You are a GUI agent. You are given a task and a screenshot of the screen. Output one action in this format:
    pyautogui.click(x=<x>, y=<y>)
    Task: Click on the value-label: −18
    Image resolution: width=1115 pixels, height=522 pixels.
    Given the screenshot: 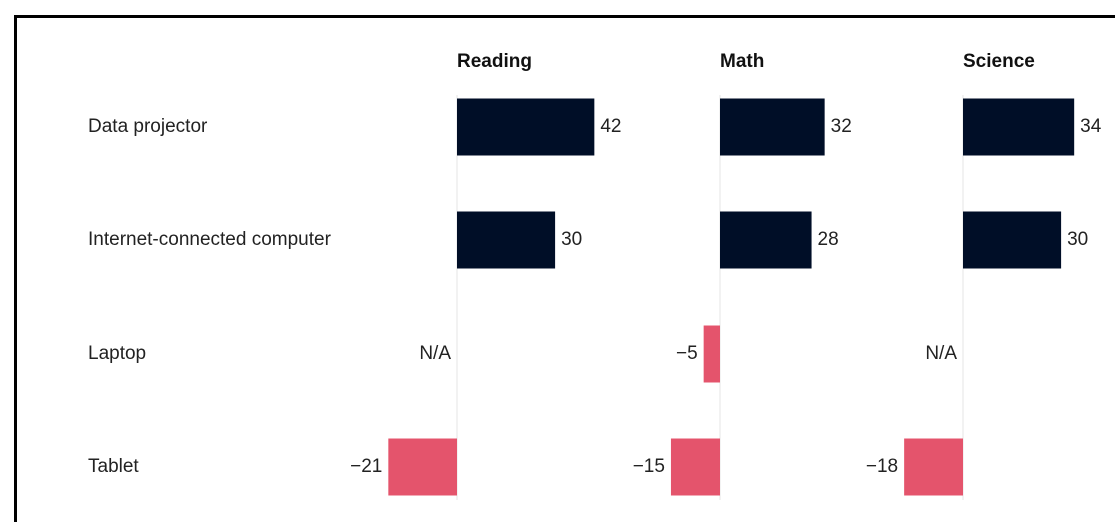 What is the action you would take?
    pyautogui.click(x=882, y=466)
    